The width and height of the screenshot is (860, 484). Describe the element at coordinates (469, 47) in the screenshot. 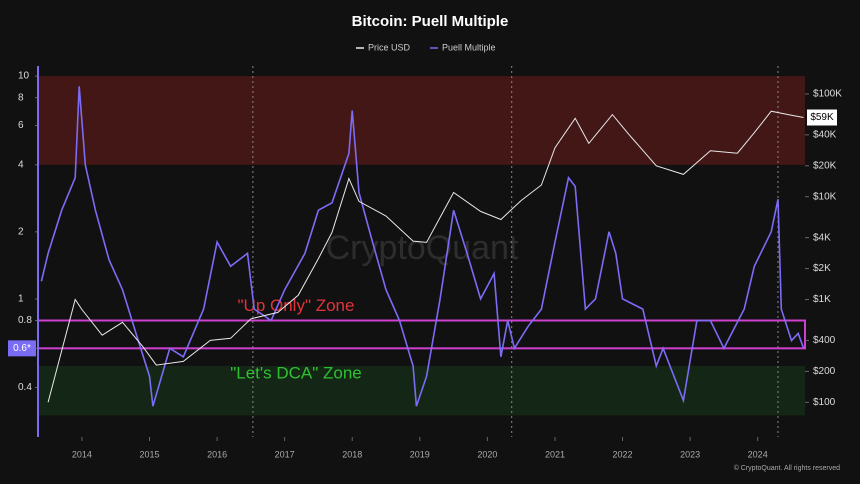

I see `legend-label: Puell Multiple` at that location.